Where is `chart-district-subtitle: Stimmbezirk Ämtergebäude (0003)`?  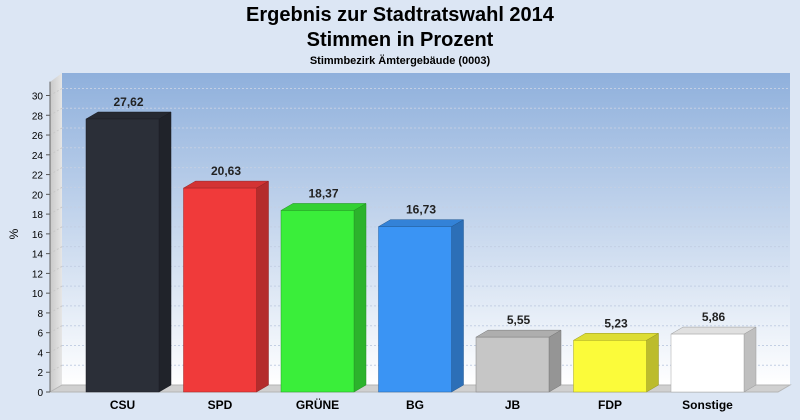
chart-district-subtitle: Stimmbezirk Ämtergebäude (0003) is located at coordinates (400, 61).